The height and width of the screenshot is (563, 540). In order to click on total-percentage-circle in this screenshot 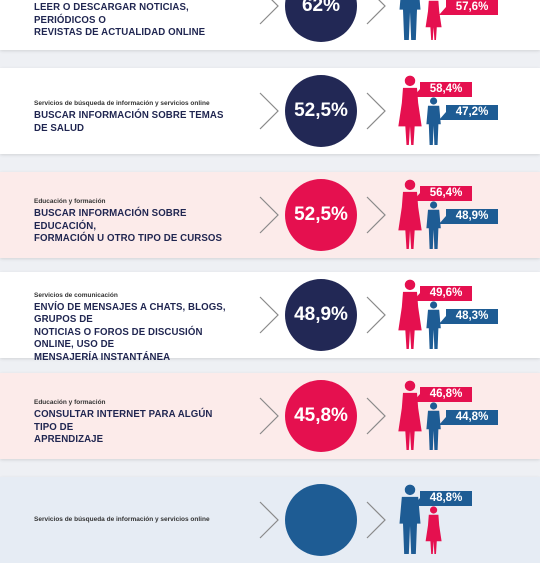, I will do `click(321, 520)`.